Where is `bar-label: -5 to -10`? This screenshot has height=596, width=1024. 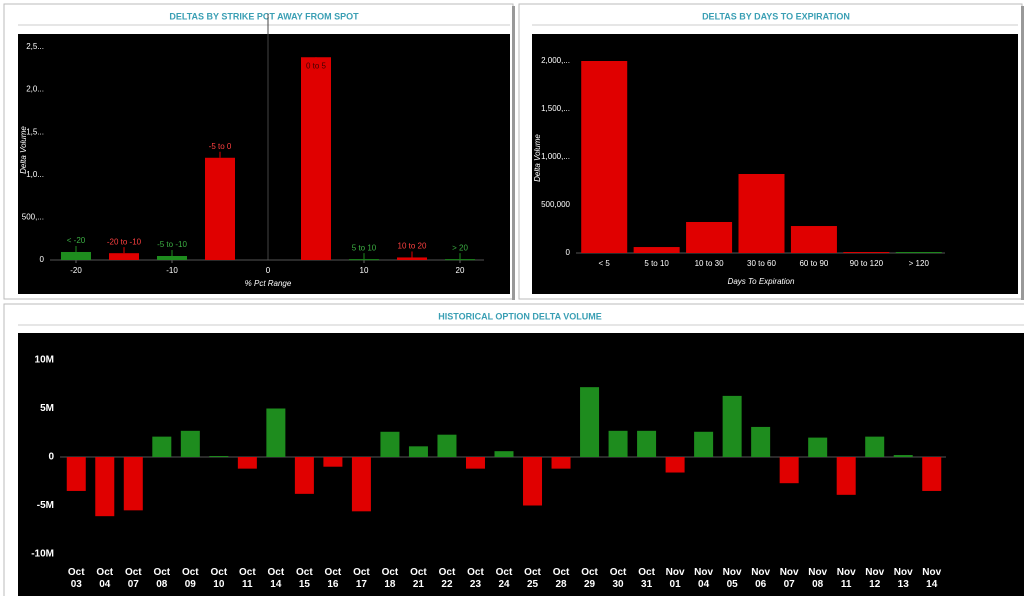 bar-label: -5 to -10 is located at coordinates (172, 244).